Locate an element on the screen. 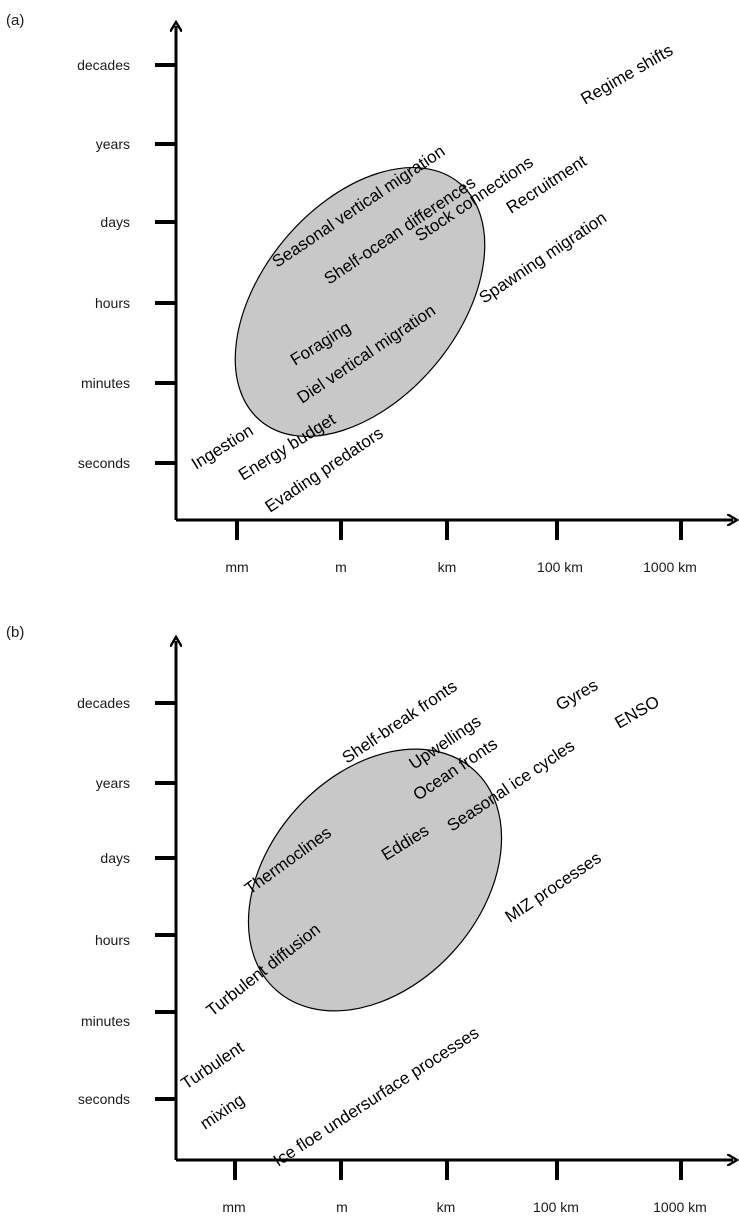 The height and width of the screenshot is (1221, 739). panel-b-ellipse is located at coordinates (375, 880).